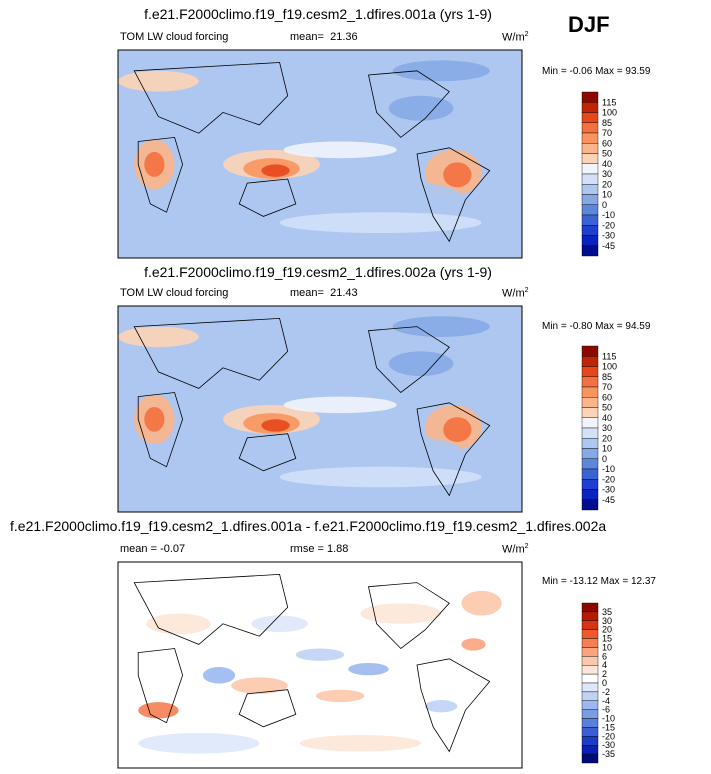 This screenshot has width=711, height=774. Describe the element at coordinates (609, 102) in the screenshot. I see `colorbar-1-tick-label: 115` at that location.